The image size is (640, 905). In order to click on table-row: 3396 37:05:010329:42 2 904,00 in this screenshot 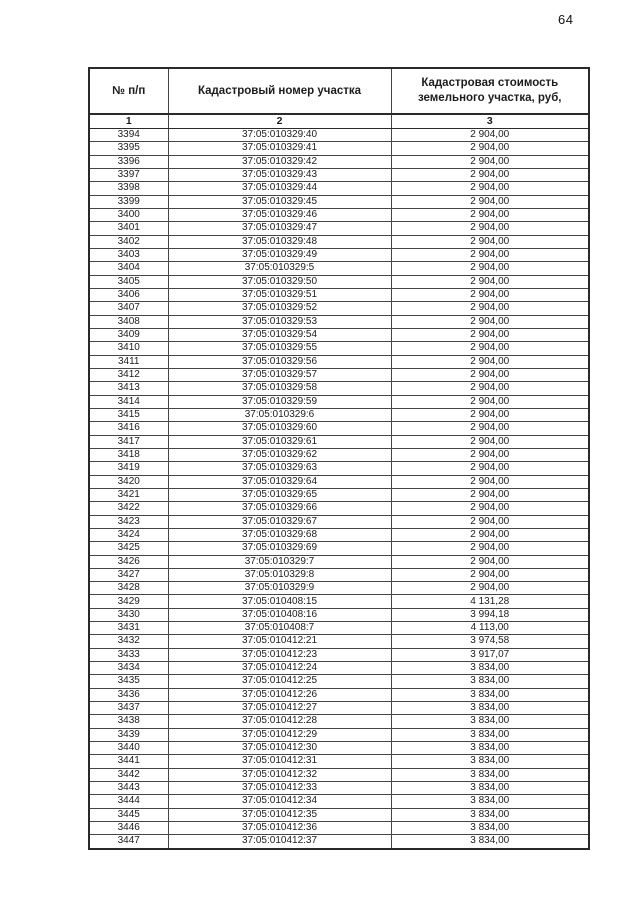, I will do `click(339, 161)`.